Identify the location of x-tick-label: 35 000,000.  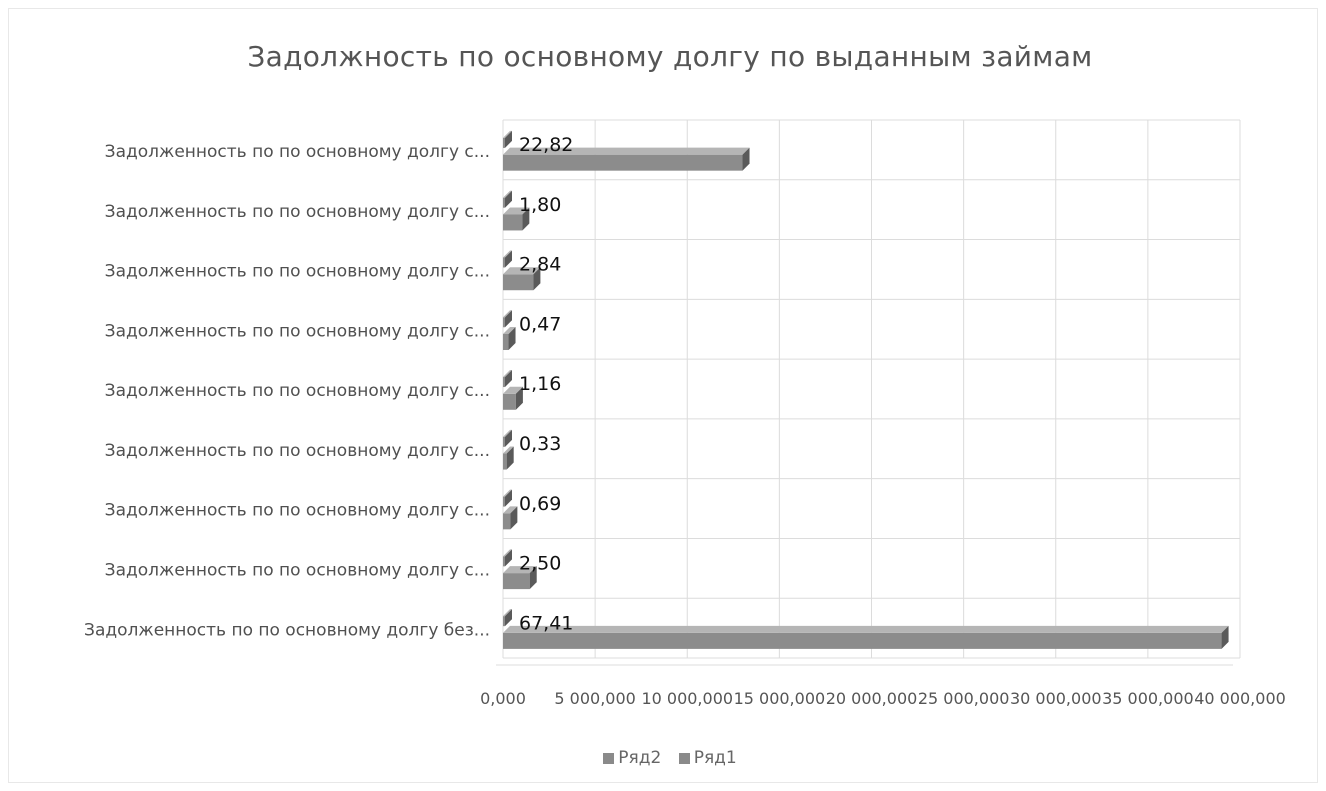
(1148, 698).